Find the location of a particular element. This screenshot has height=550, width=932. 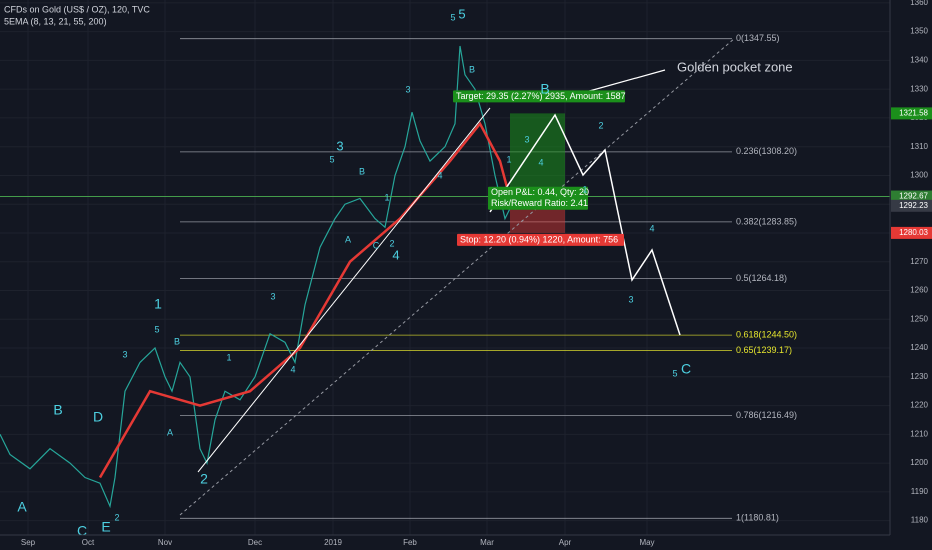

y-tick-label: 1250 is located at coordinates (919, 318).